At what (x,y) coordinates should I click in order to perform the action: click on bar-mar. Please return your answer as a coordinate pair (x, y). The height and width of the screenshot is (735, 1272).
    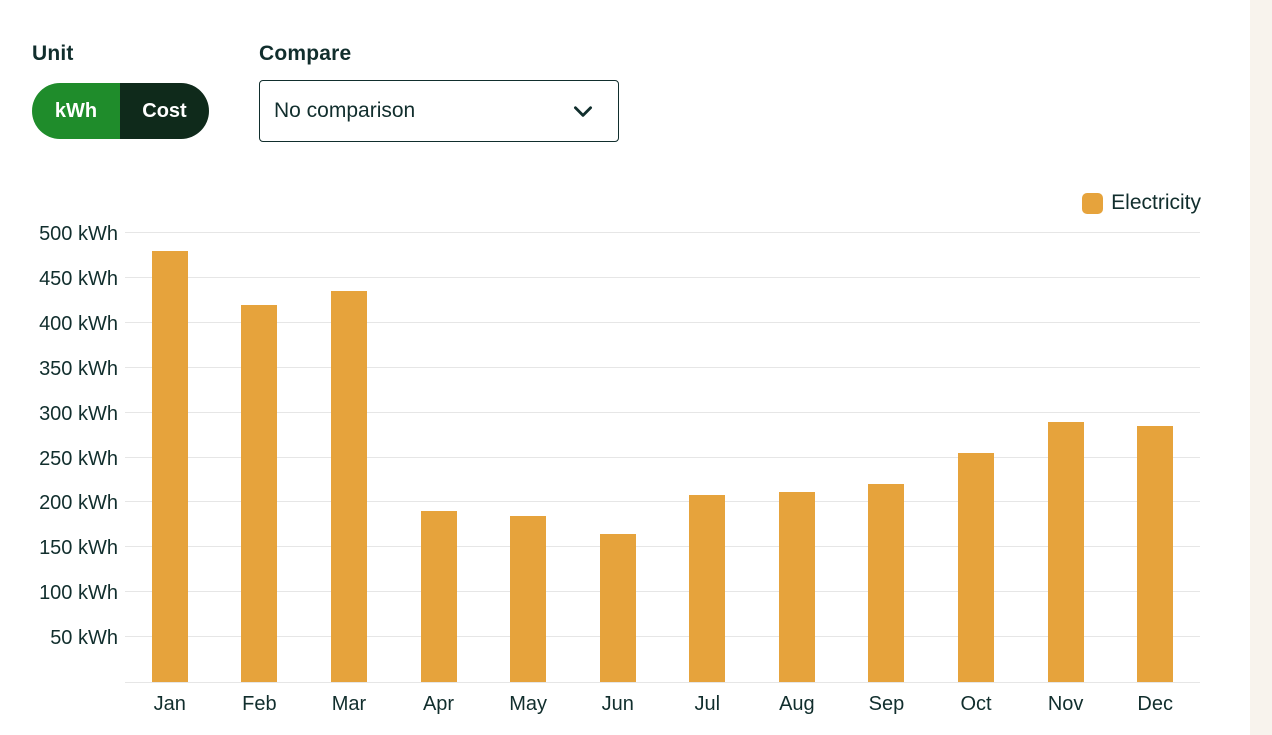
    Looking at the image, I should click on (348, 486).